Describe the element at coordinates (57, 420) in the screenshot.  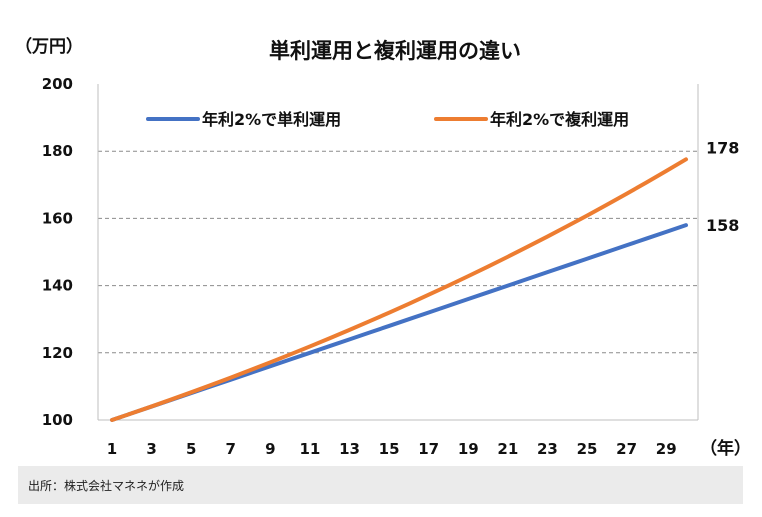
I see `y-tick-label-100: 100` at that location.